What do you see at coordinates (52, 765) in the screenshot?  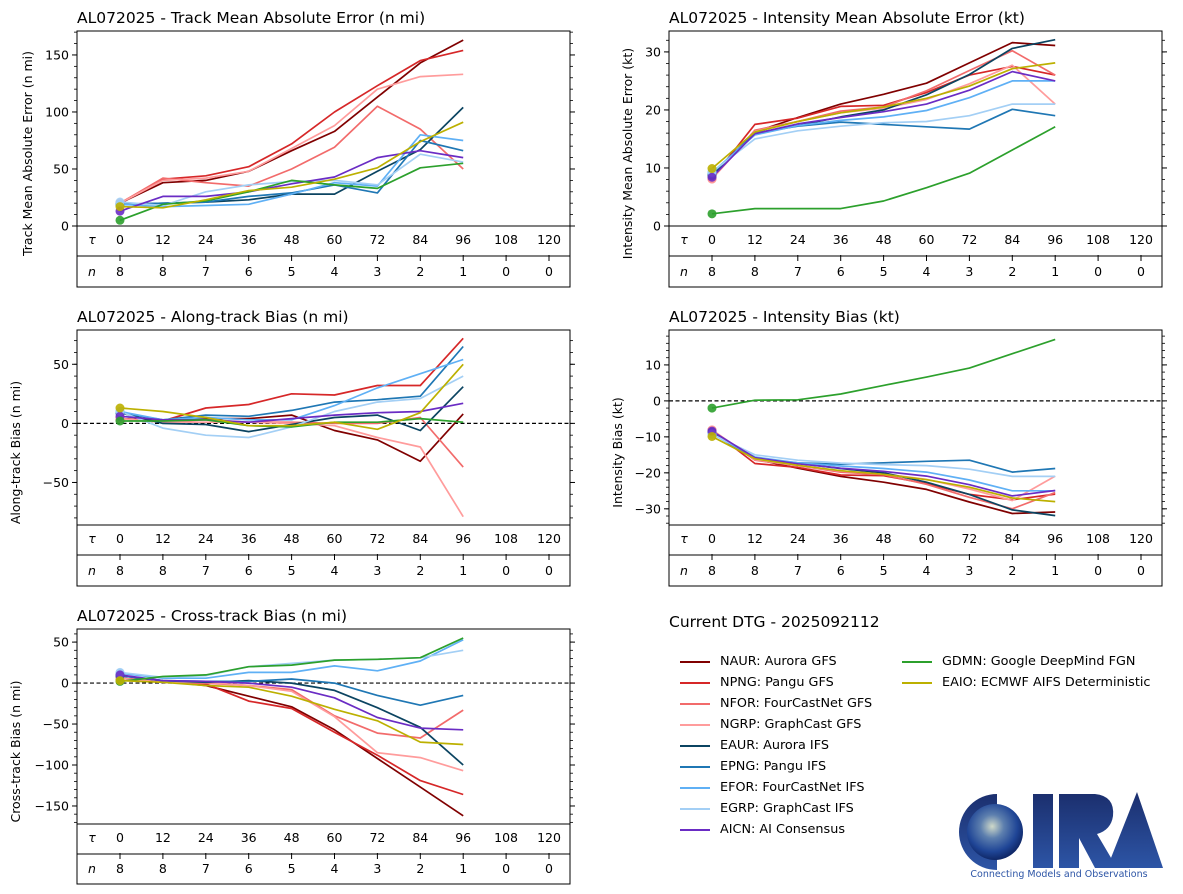 I see `y-tick-label: −100` at bounding box center [52, 765].